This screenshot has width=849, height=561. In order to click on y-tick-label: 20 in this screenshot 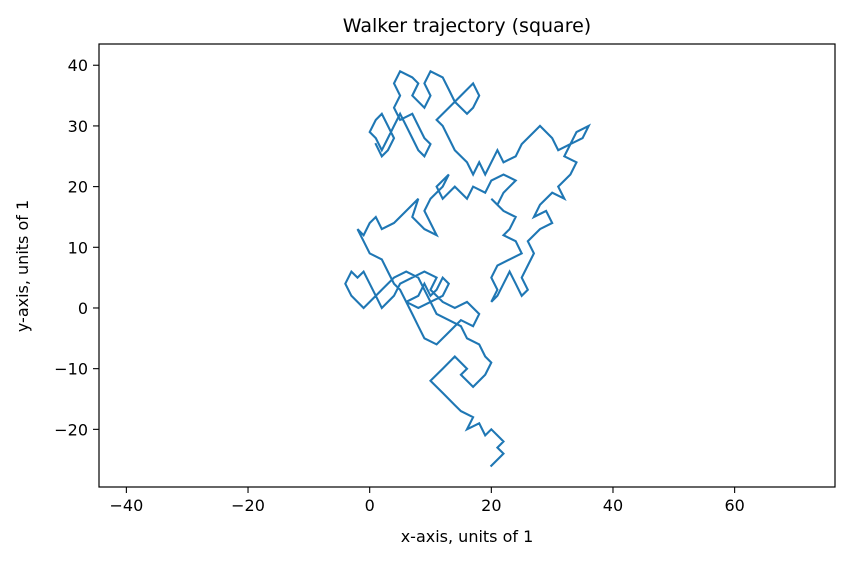, I will do `click(78, 187)`.